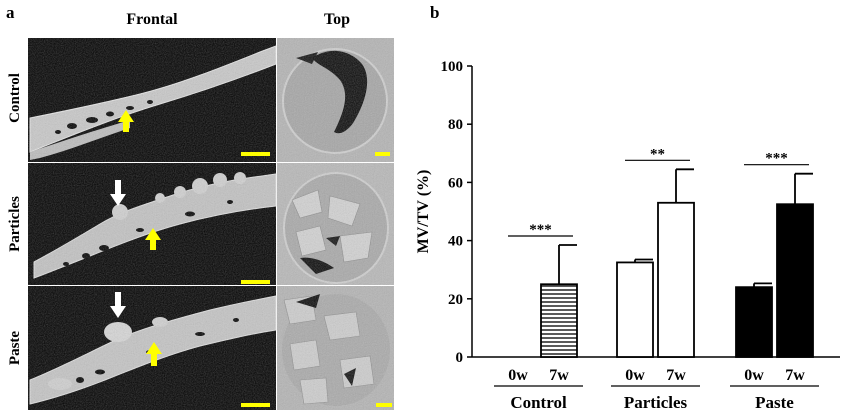 The width and height of the screenshot is (850, 413). Describe the element at coordinates (676, 279) in the screenshot. I see `bar-particles-7w` at that location.